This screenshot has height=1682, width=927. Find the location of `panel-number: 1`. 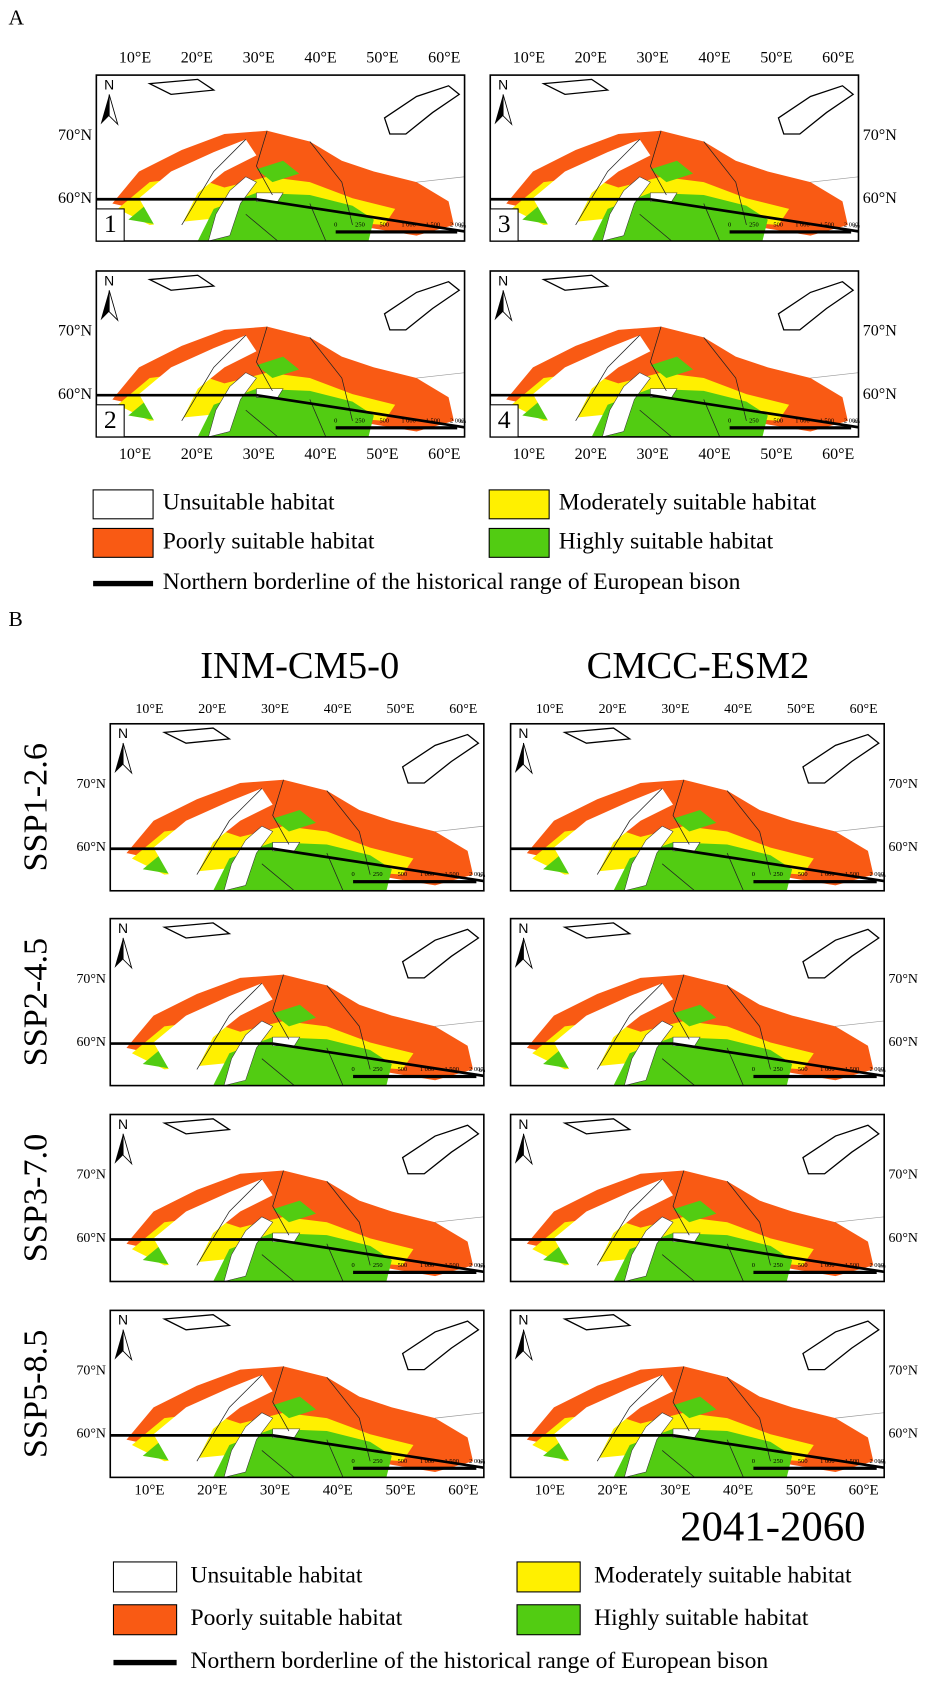

panel-number: 1 is located at coordinates (110, 223).